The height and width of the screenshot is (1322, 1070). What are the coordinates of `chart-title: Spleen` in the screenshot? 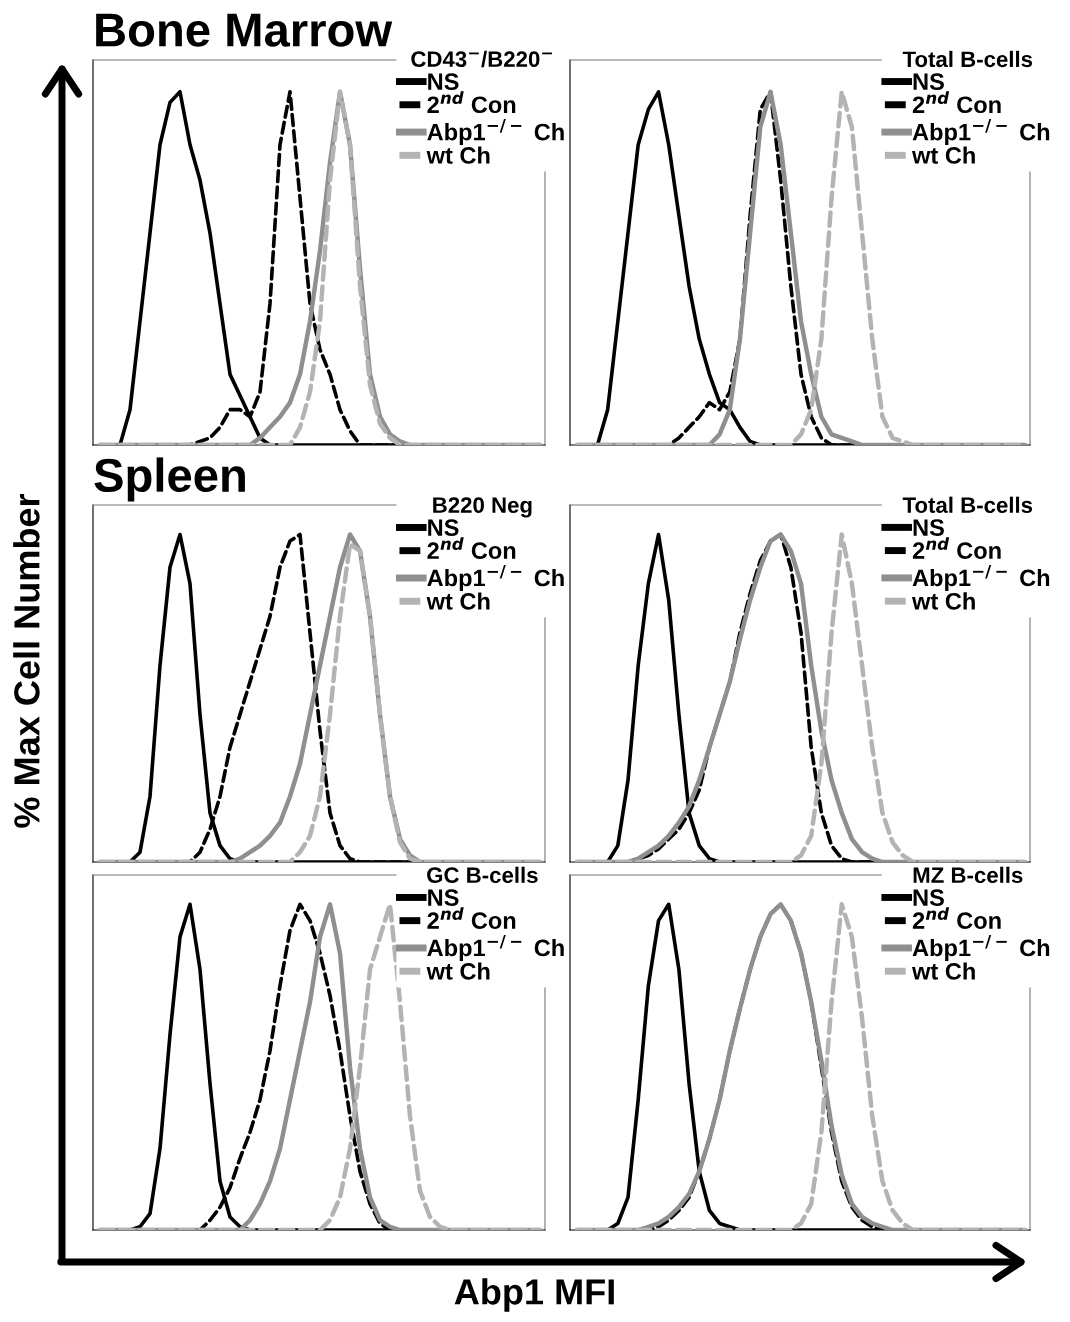 It's located at (169, 479).